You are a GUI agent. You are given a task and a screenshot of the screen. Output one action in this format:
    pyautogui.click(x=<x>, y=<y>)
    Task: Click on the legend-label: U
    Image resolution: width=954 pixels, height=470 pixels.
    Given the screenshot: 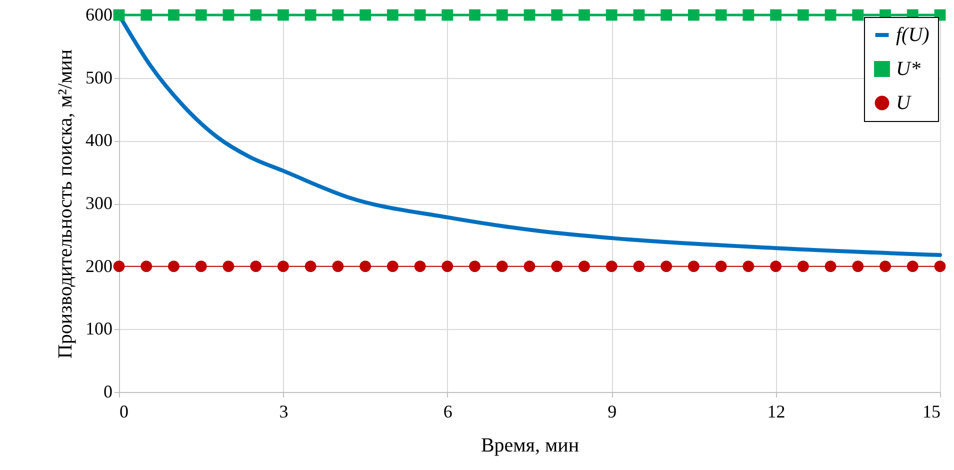 What is the action you would take?
    pyautogui.click(x=904, y=103)
    